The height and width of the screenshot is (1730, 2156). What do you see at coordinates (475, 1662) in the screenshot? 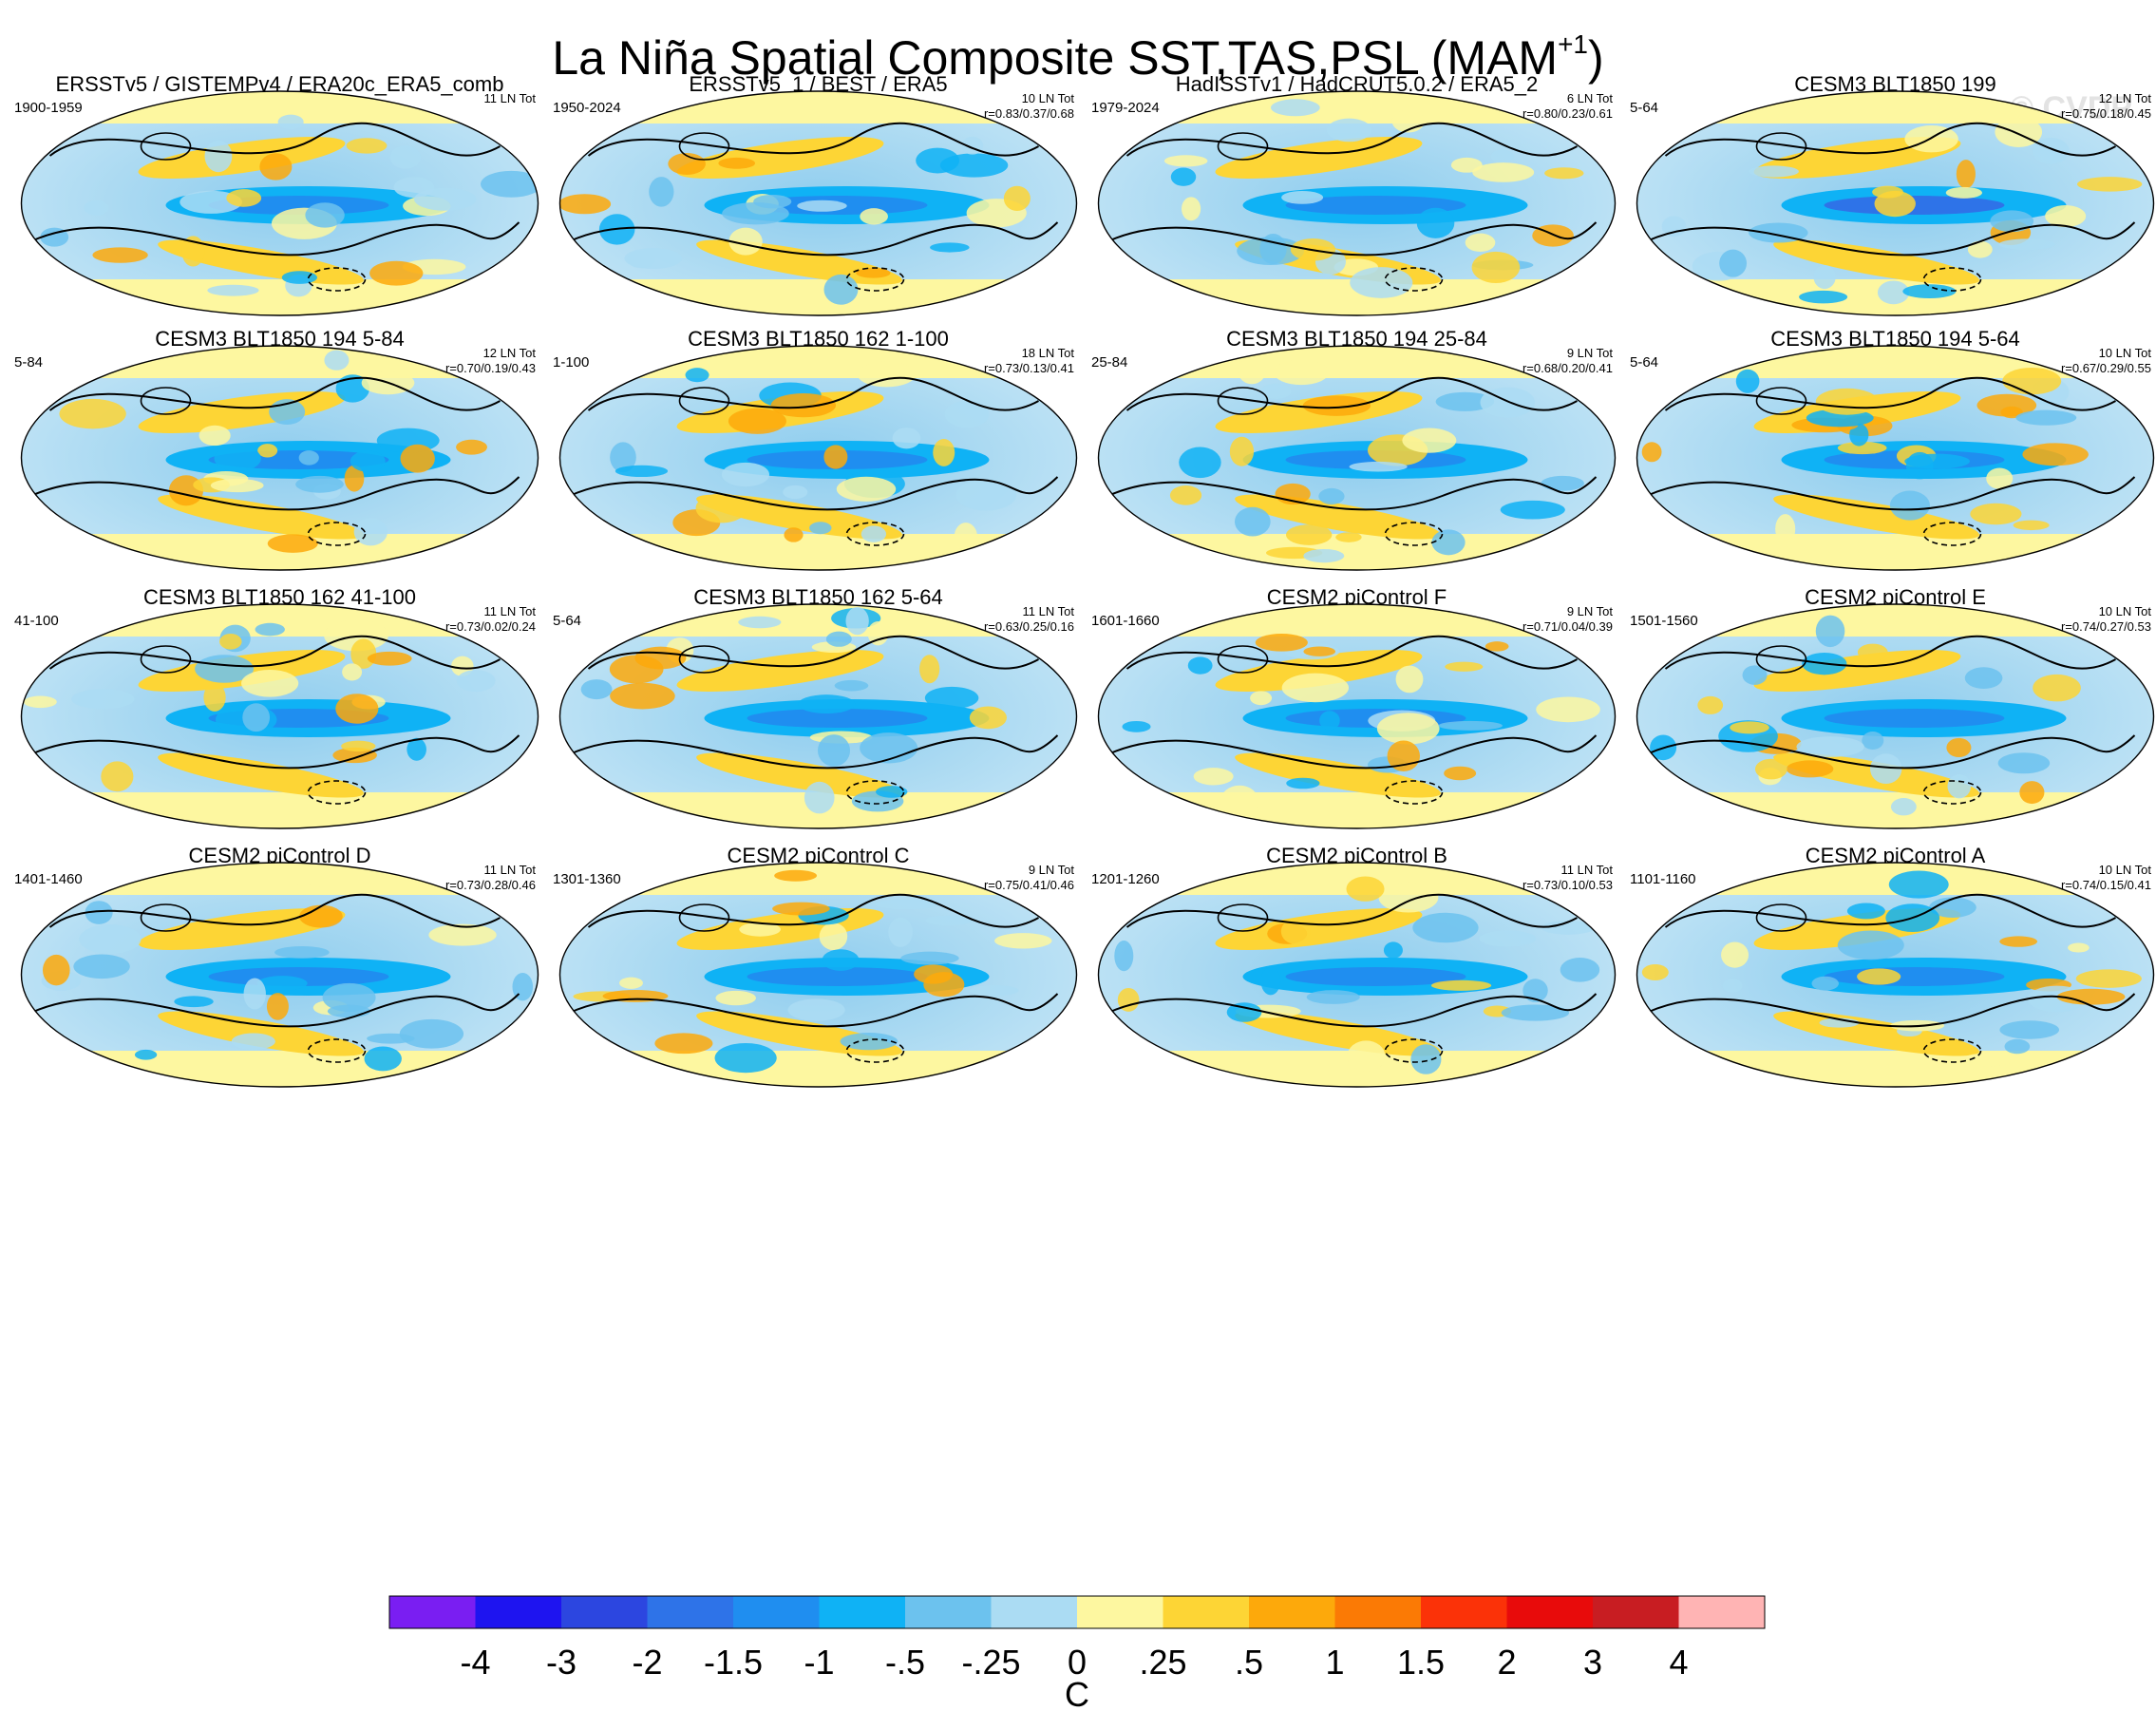
I see `colorbar-tick-label: -4` at bounding box center [475, 1662].